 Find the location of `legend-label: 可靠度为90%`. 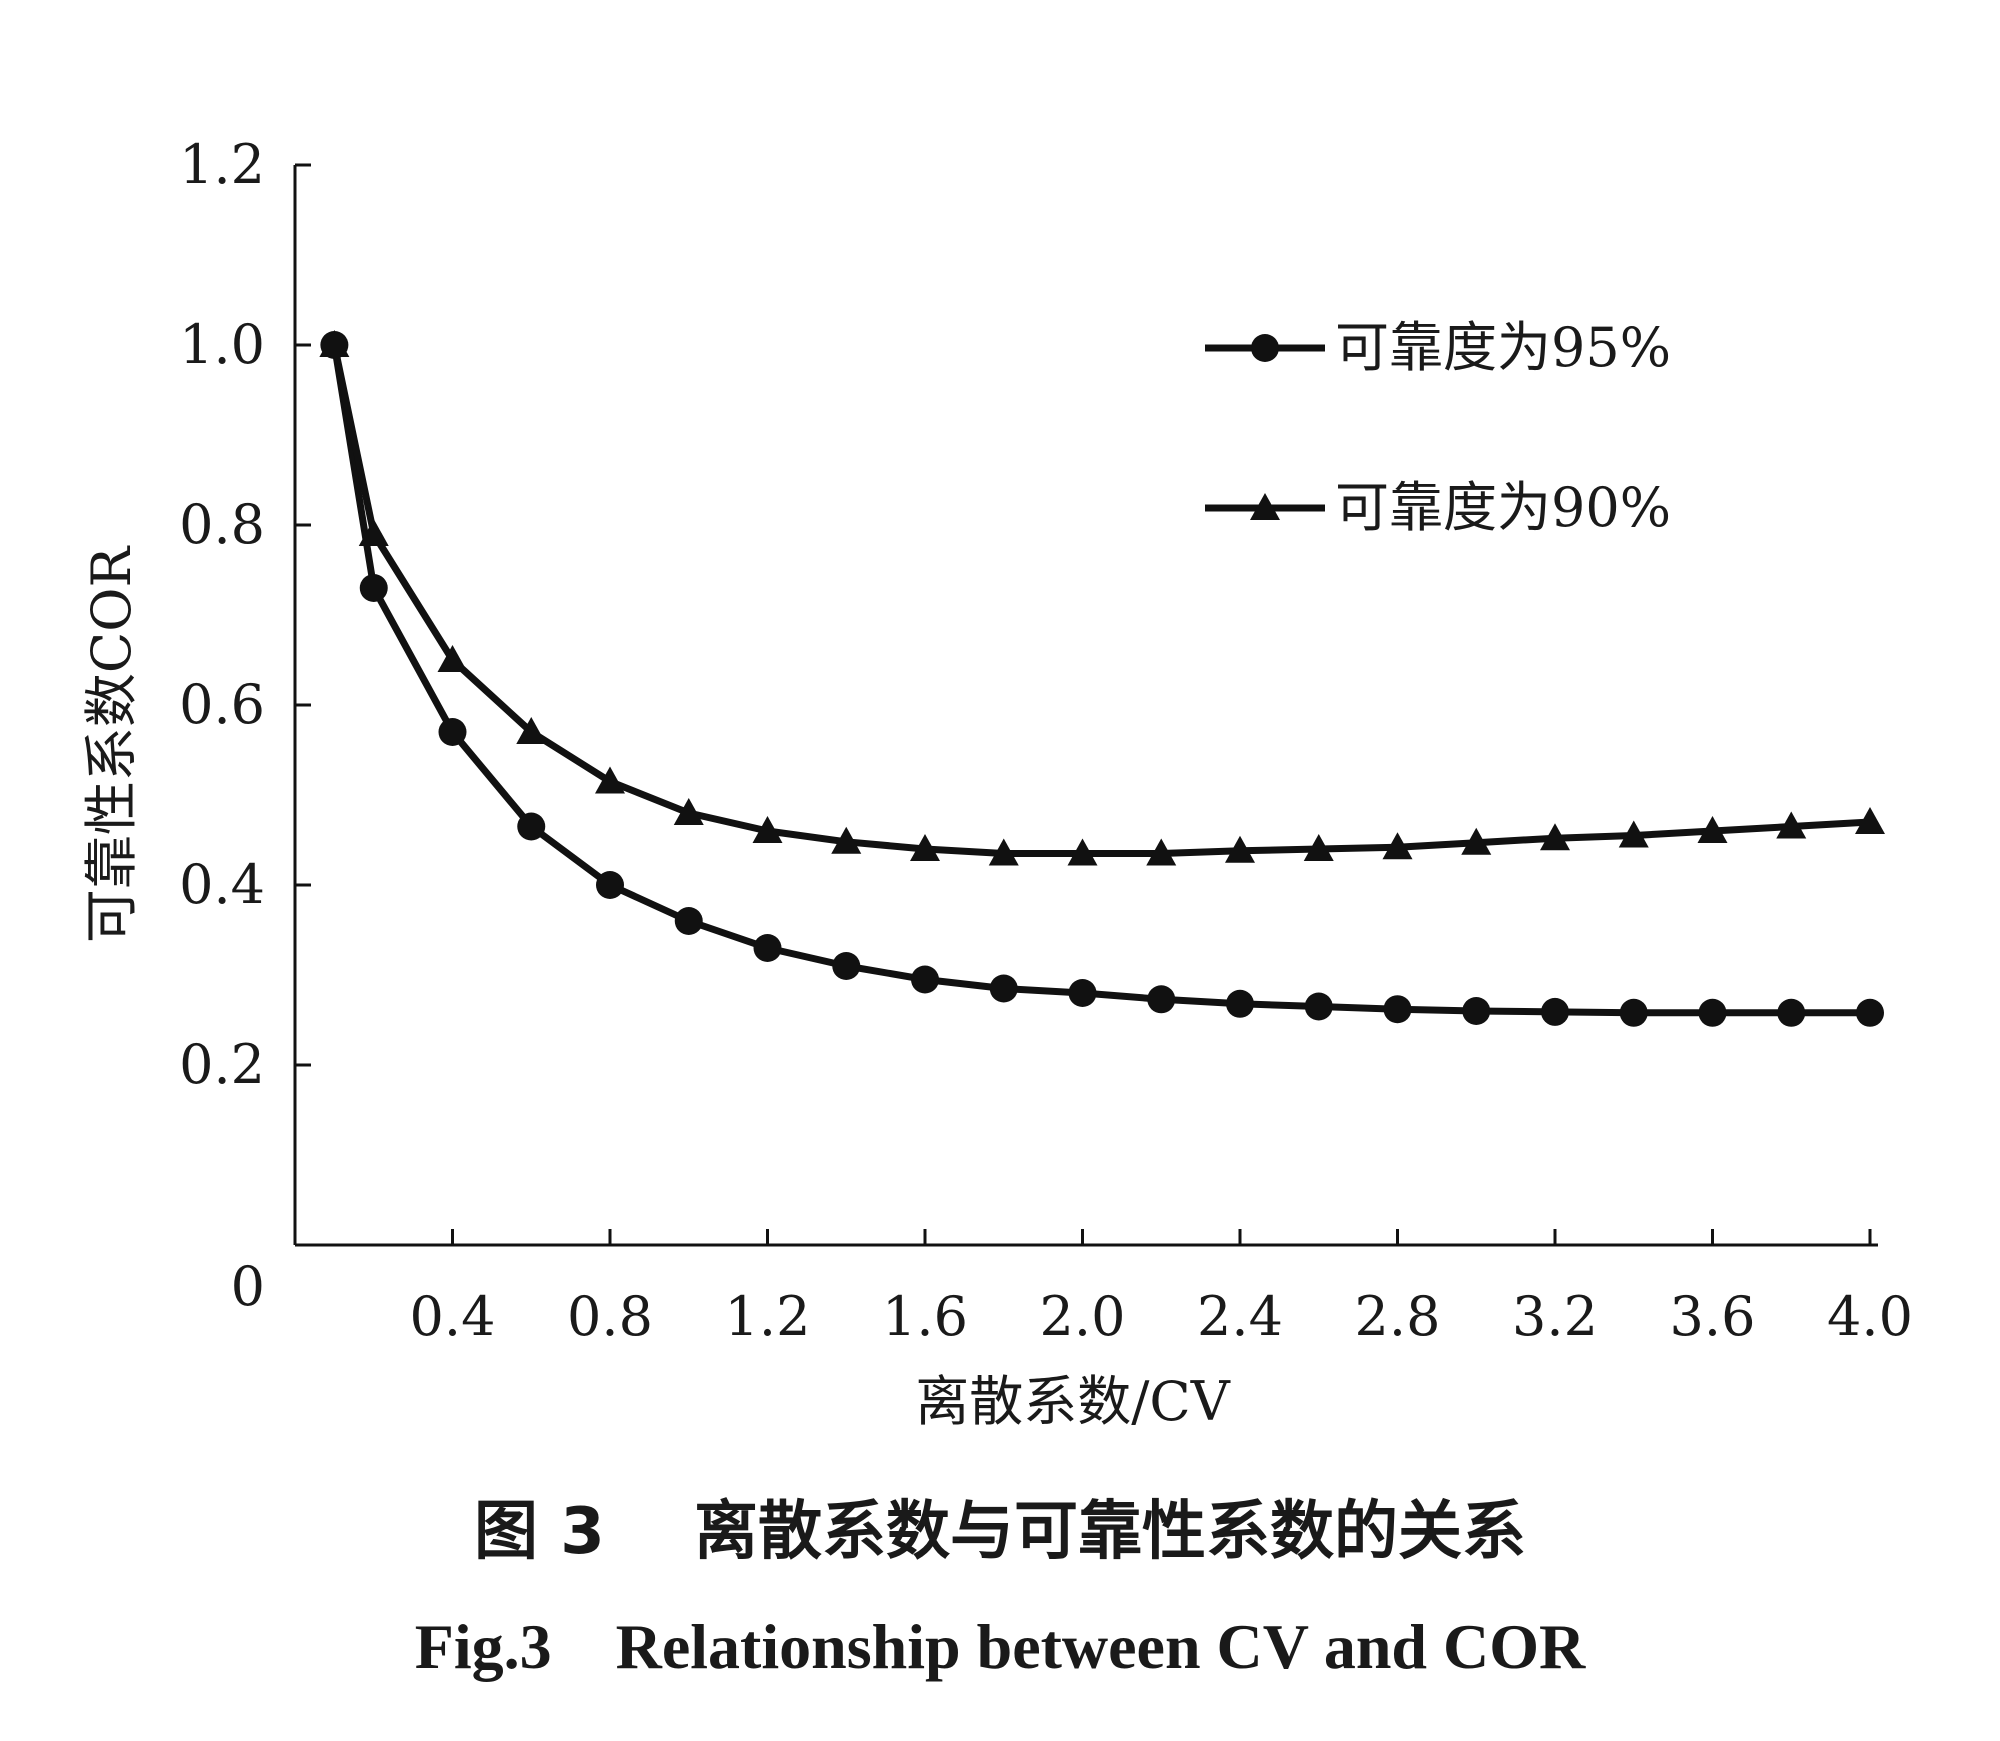

legend-label: 可靠度为90% is located at coordinates (1503, 507).